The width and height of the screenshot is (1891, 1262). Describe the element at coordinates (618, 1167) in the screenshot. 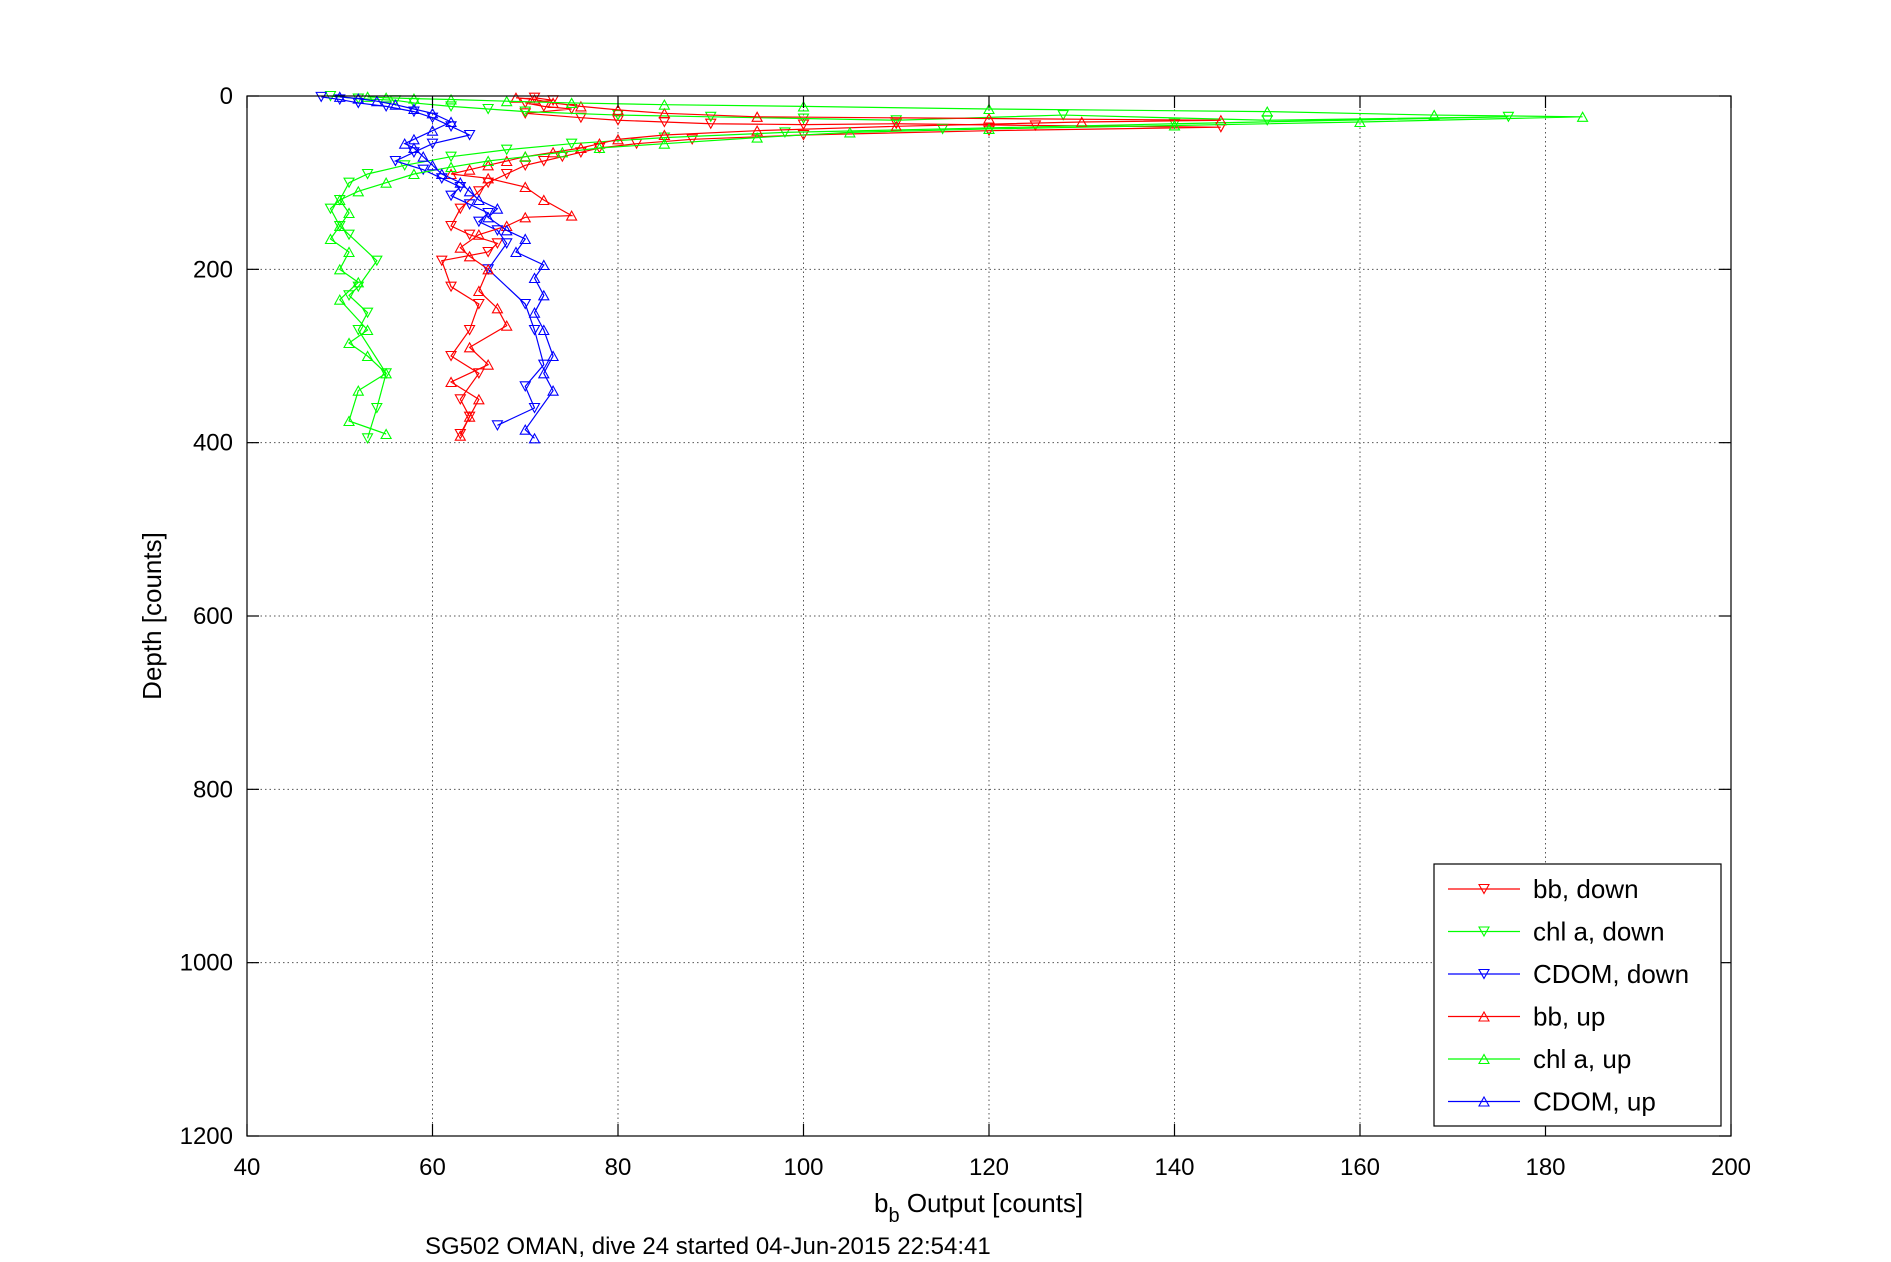

I see `x-tick-label: 80` at that location.